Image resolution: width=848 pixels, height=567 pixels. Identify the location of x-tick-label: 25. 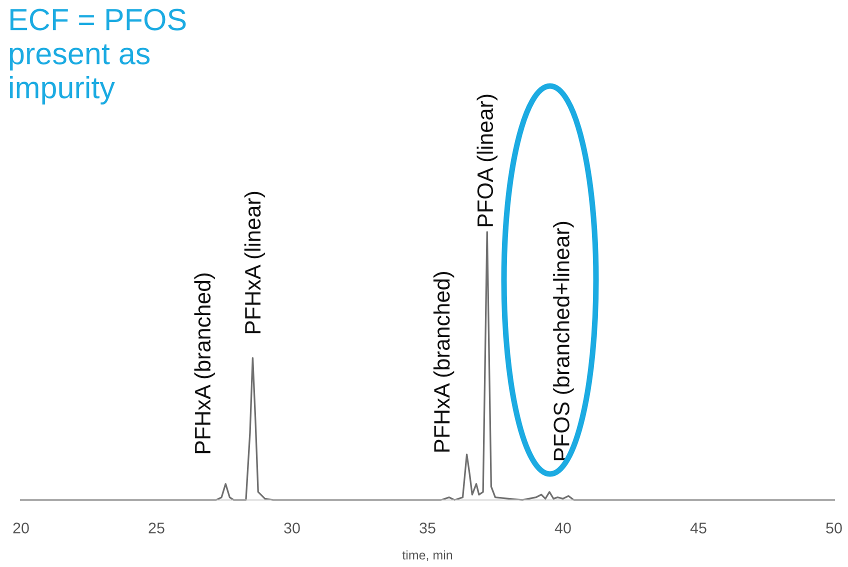
(156, 528).